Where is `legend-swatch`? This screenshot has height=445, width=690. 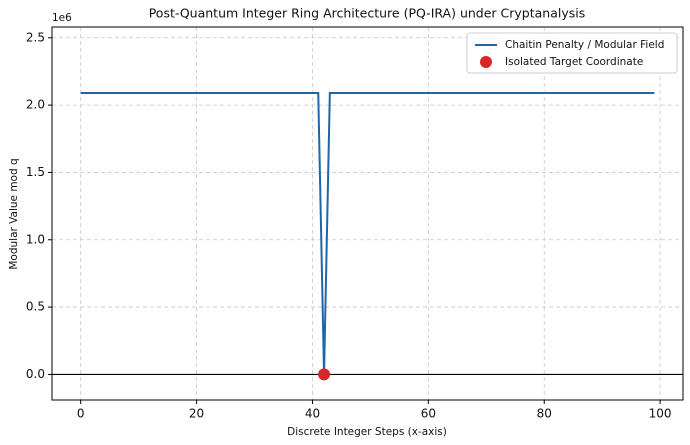 legend-swatch is located at coordinates (486, 62).